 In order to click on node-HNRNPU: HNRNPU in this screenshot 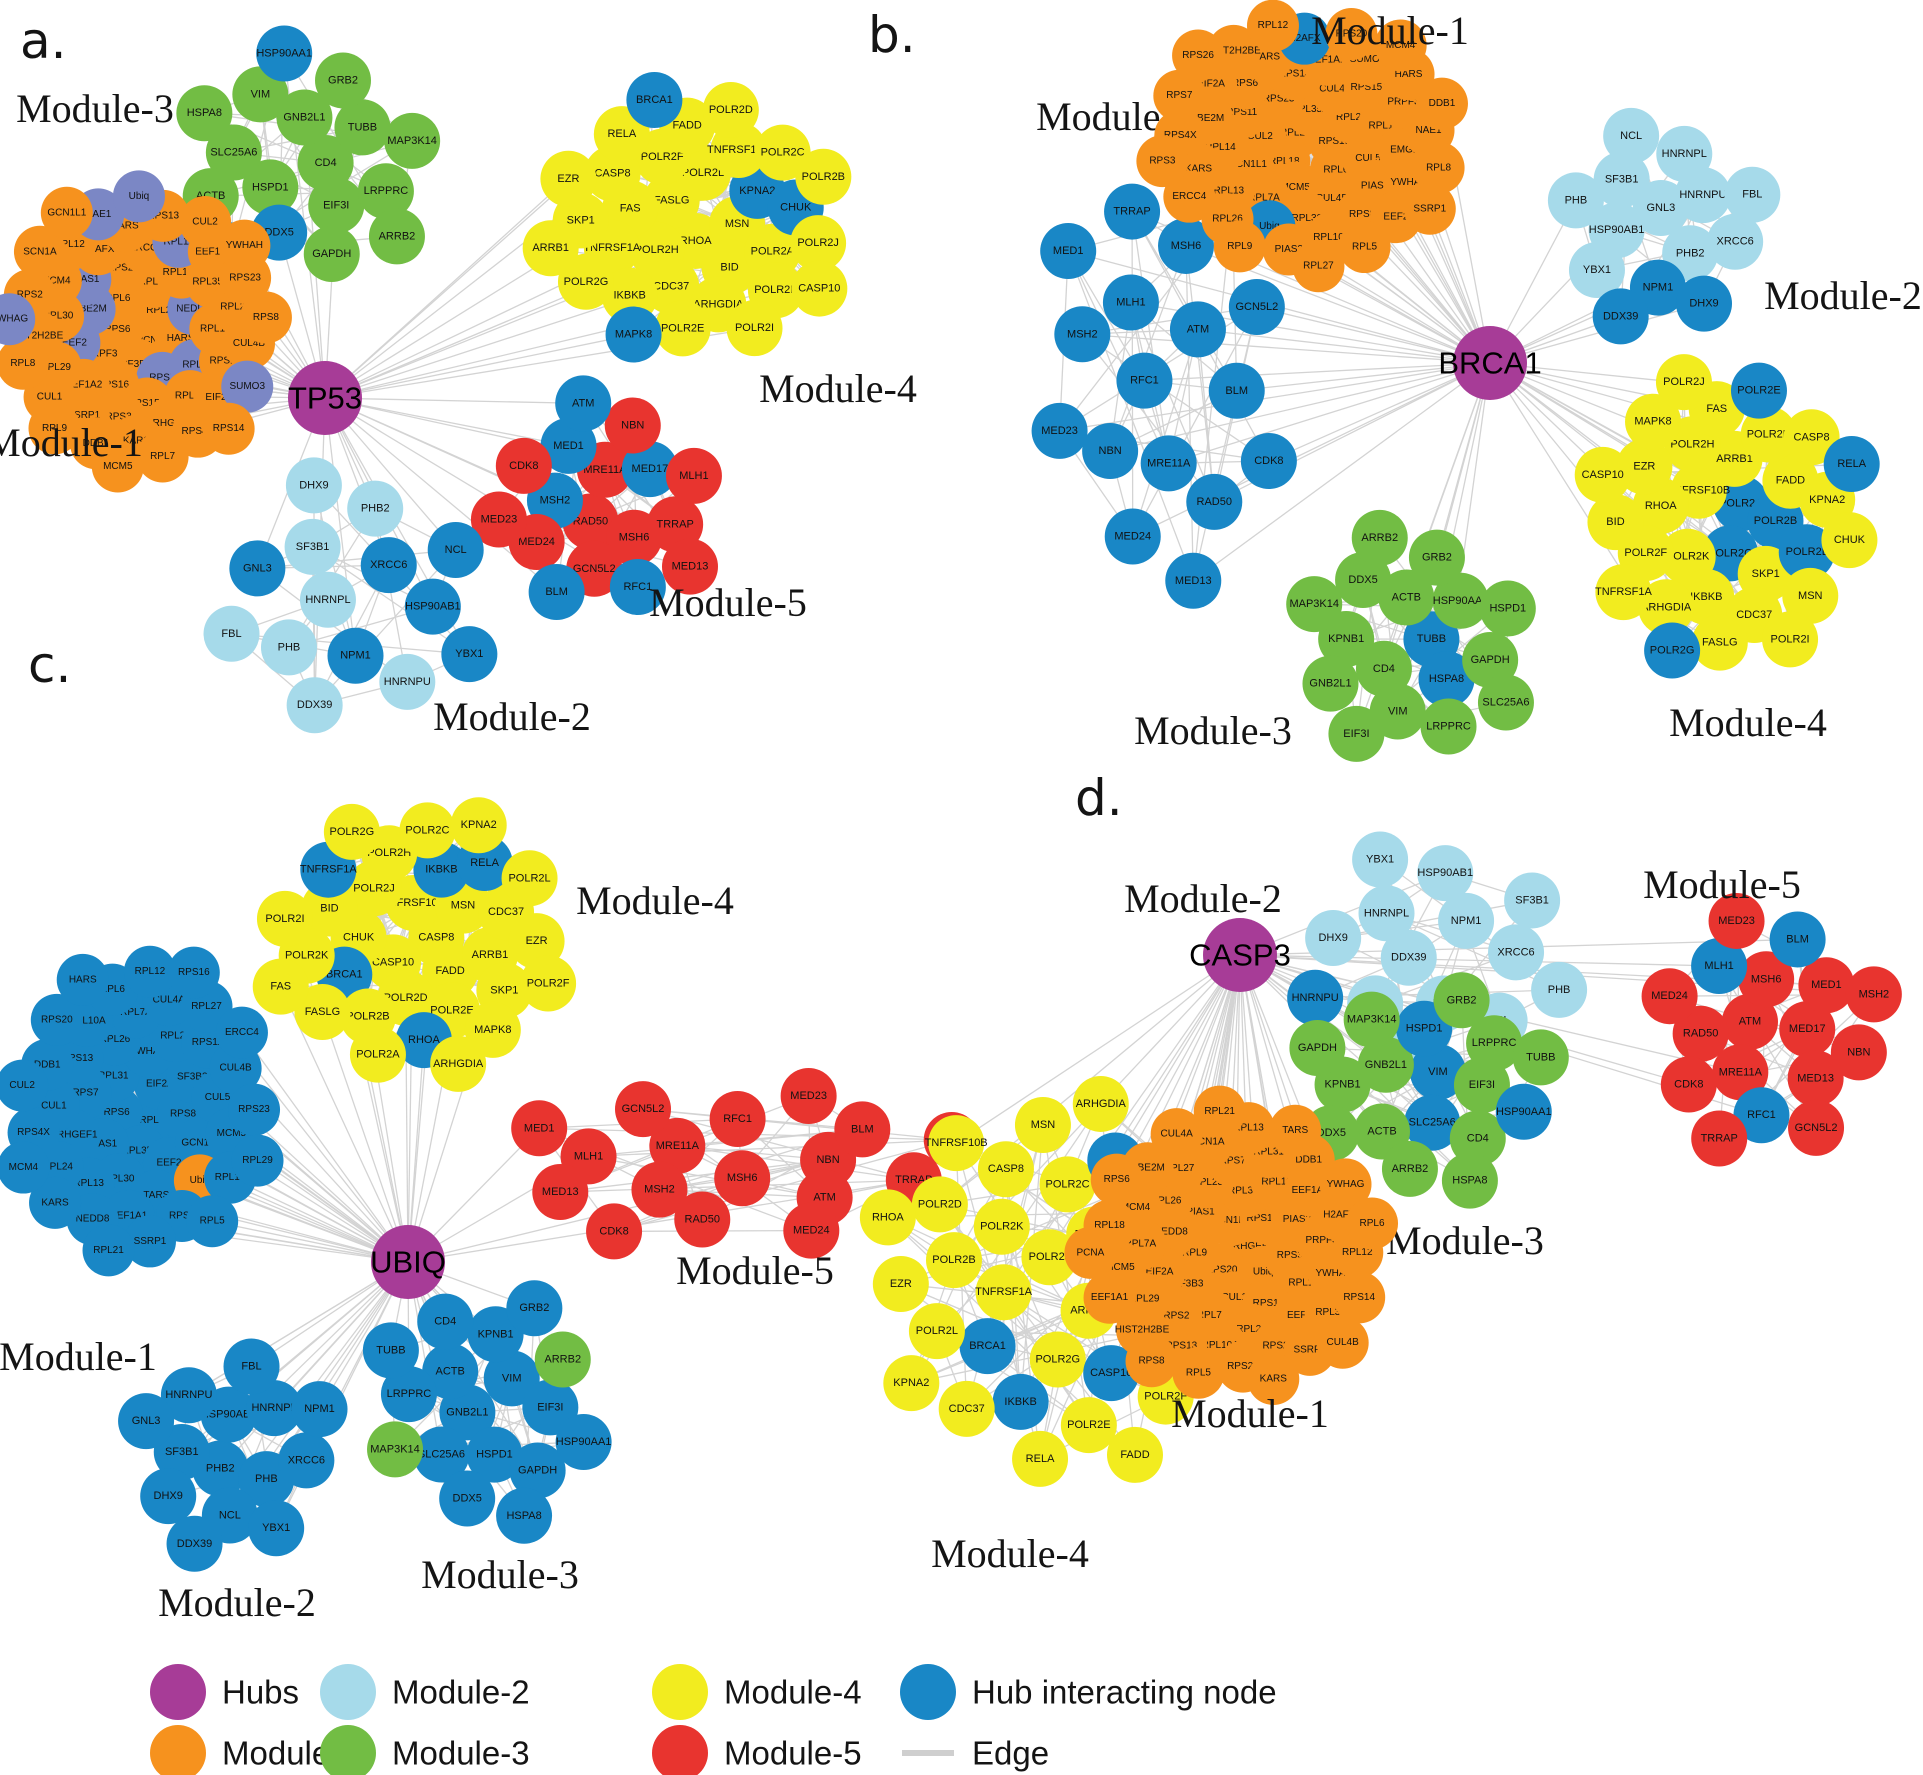, I will do `click(188, 1395)`.